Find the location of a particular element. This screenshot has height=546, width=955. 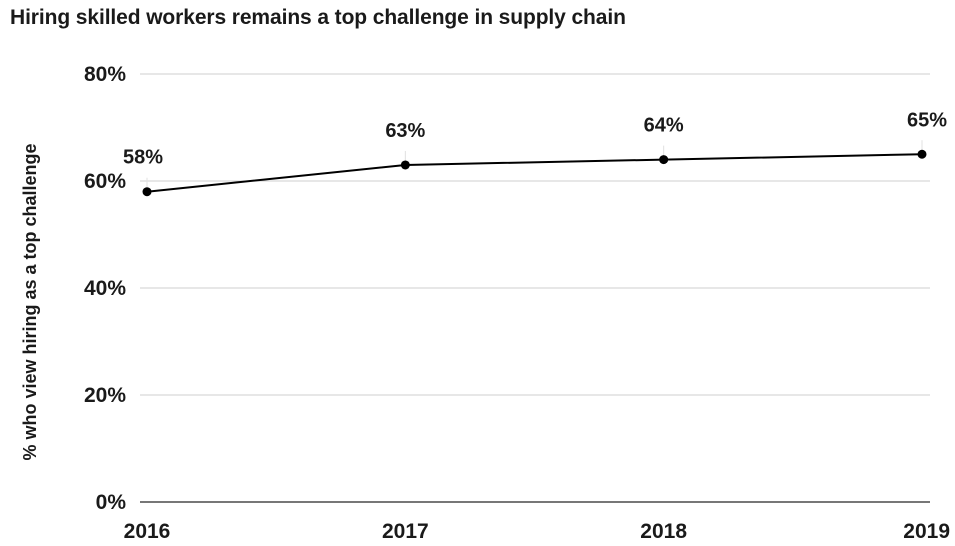

data-points is located at coordinates (534, 173).